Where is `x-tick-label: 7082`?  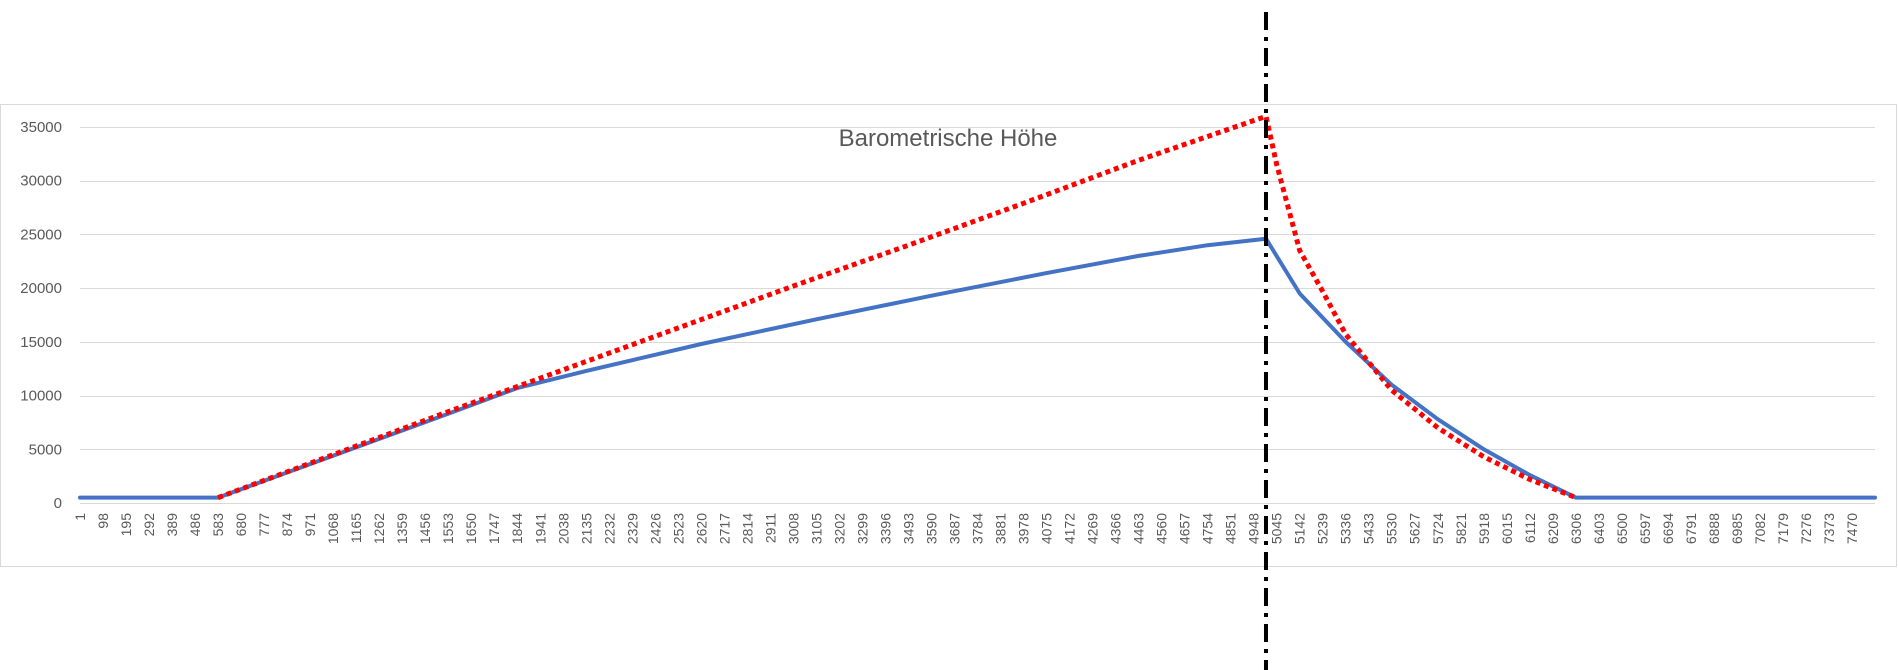 x-tick-label: 7082 is located at coordinates (1760, 528).